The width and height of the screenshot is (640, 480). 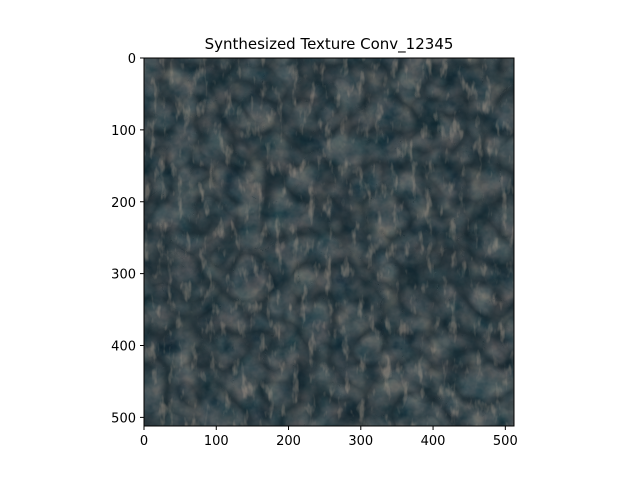 I want to click on x-tick-label: 500, so click(x=505, y=441).